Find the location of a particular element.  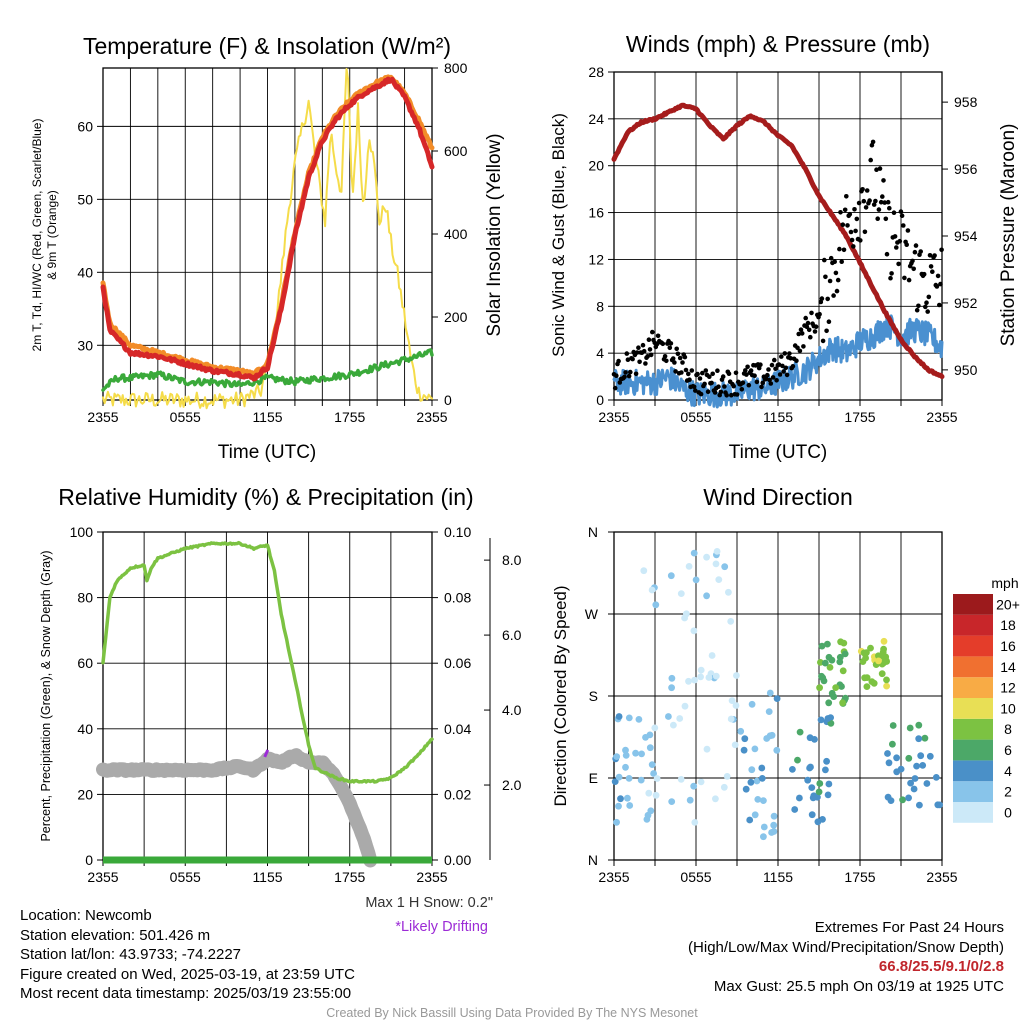

wind-ylabel-right: Station Pressure (Maroon) is located at coordinates (1008, 235).